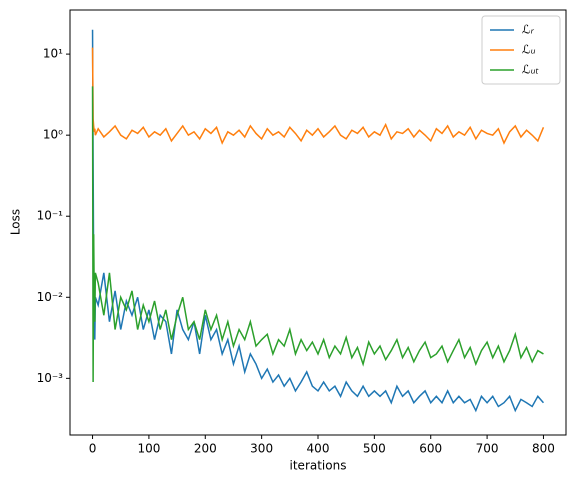 The height and width of the screenshot is (483, 582). I want to click on x-tick-label: 100, so click(148, 449).